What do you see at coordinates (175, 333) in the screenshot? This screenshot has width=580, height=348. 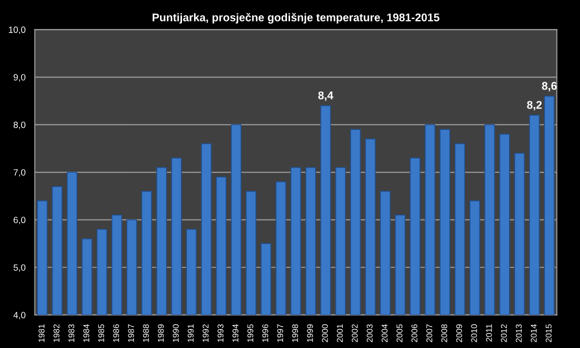 I see `x-tick-label: 1990` at bounding box center [175, 333].